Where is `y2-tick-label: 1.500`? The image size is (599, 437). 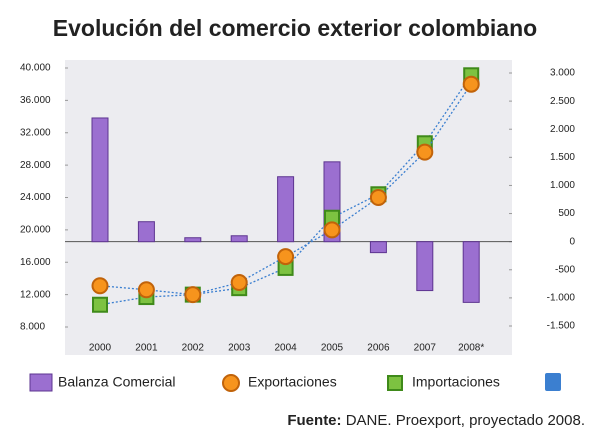
y2-tick-label: 1.500 is located at coordinates (562, 157).